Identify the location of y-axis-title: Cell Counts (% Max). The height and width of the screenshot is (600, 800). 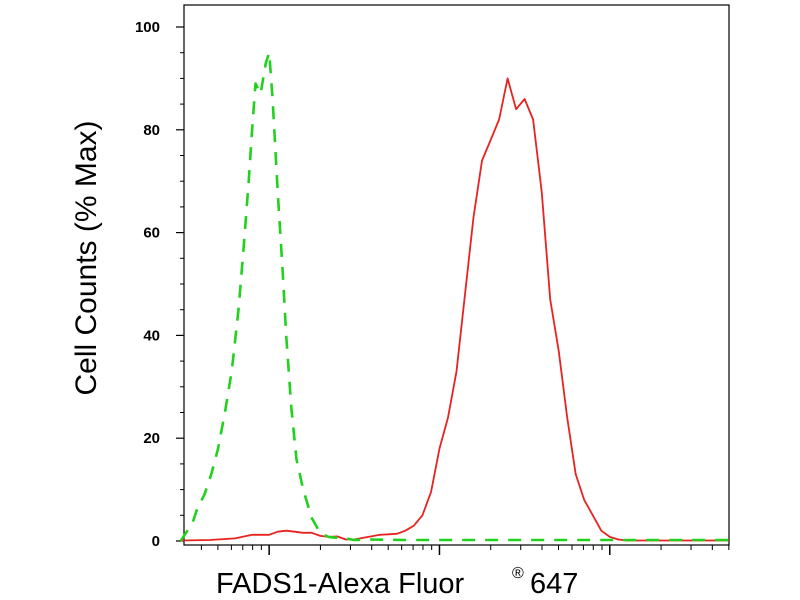
(86, 257).